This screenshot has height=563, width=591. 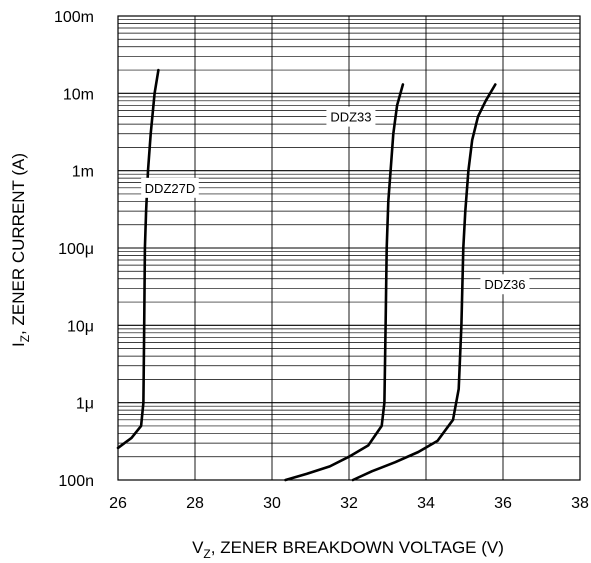 I want to click on series-line-ddz27d, so click(x=138, y=259).